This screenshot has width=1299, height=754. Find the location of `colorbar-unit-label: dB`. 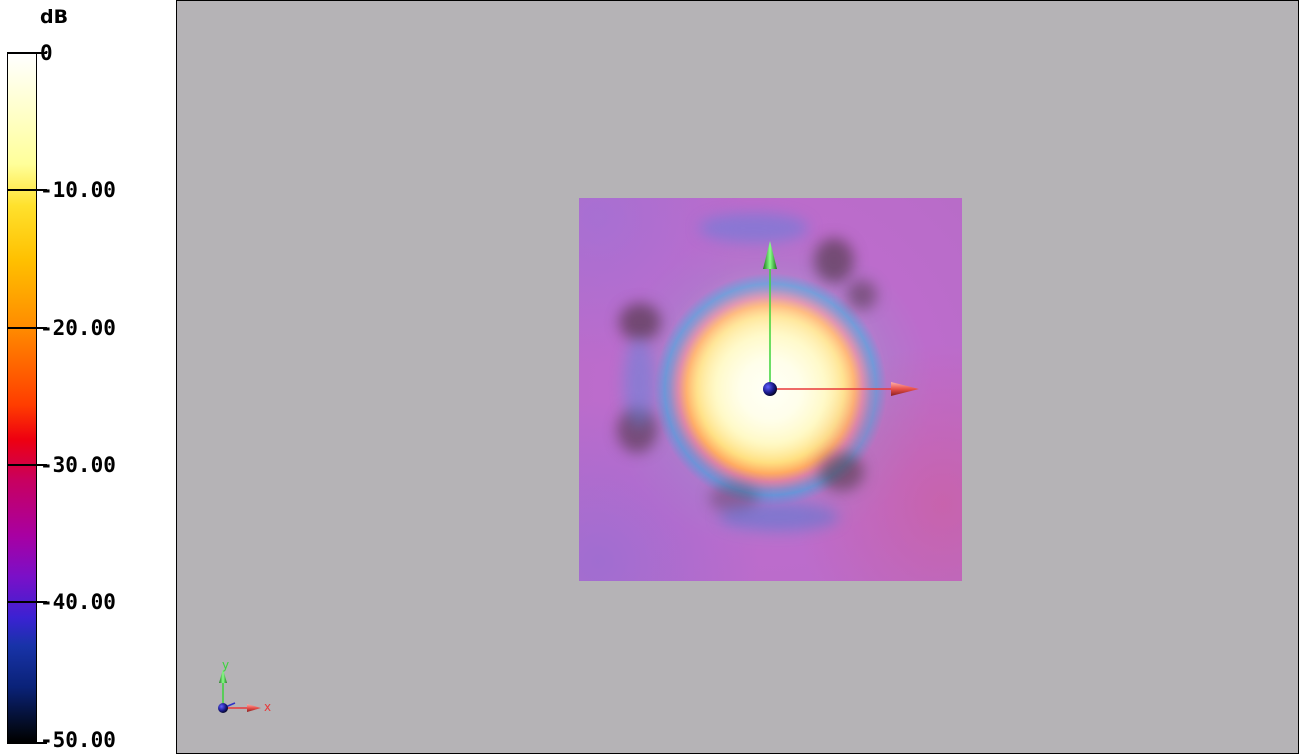

colorbar-unit-label: dB is located at coordinates (54, 17).